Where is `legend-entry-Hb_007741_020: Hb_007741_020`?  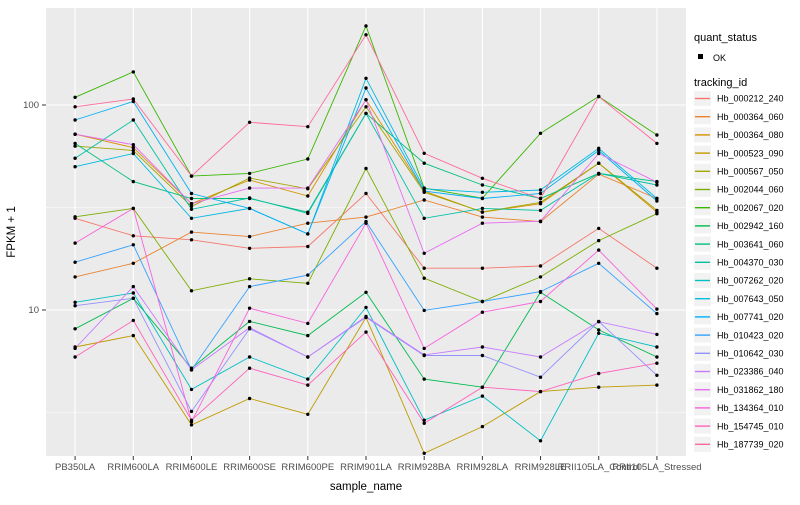 legend-entry-Hb_007741_020: Hb_007741_020 is located at coordinates (739, 317).